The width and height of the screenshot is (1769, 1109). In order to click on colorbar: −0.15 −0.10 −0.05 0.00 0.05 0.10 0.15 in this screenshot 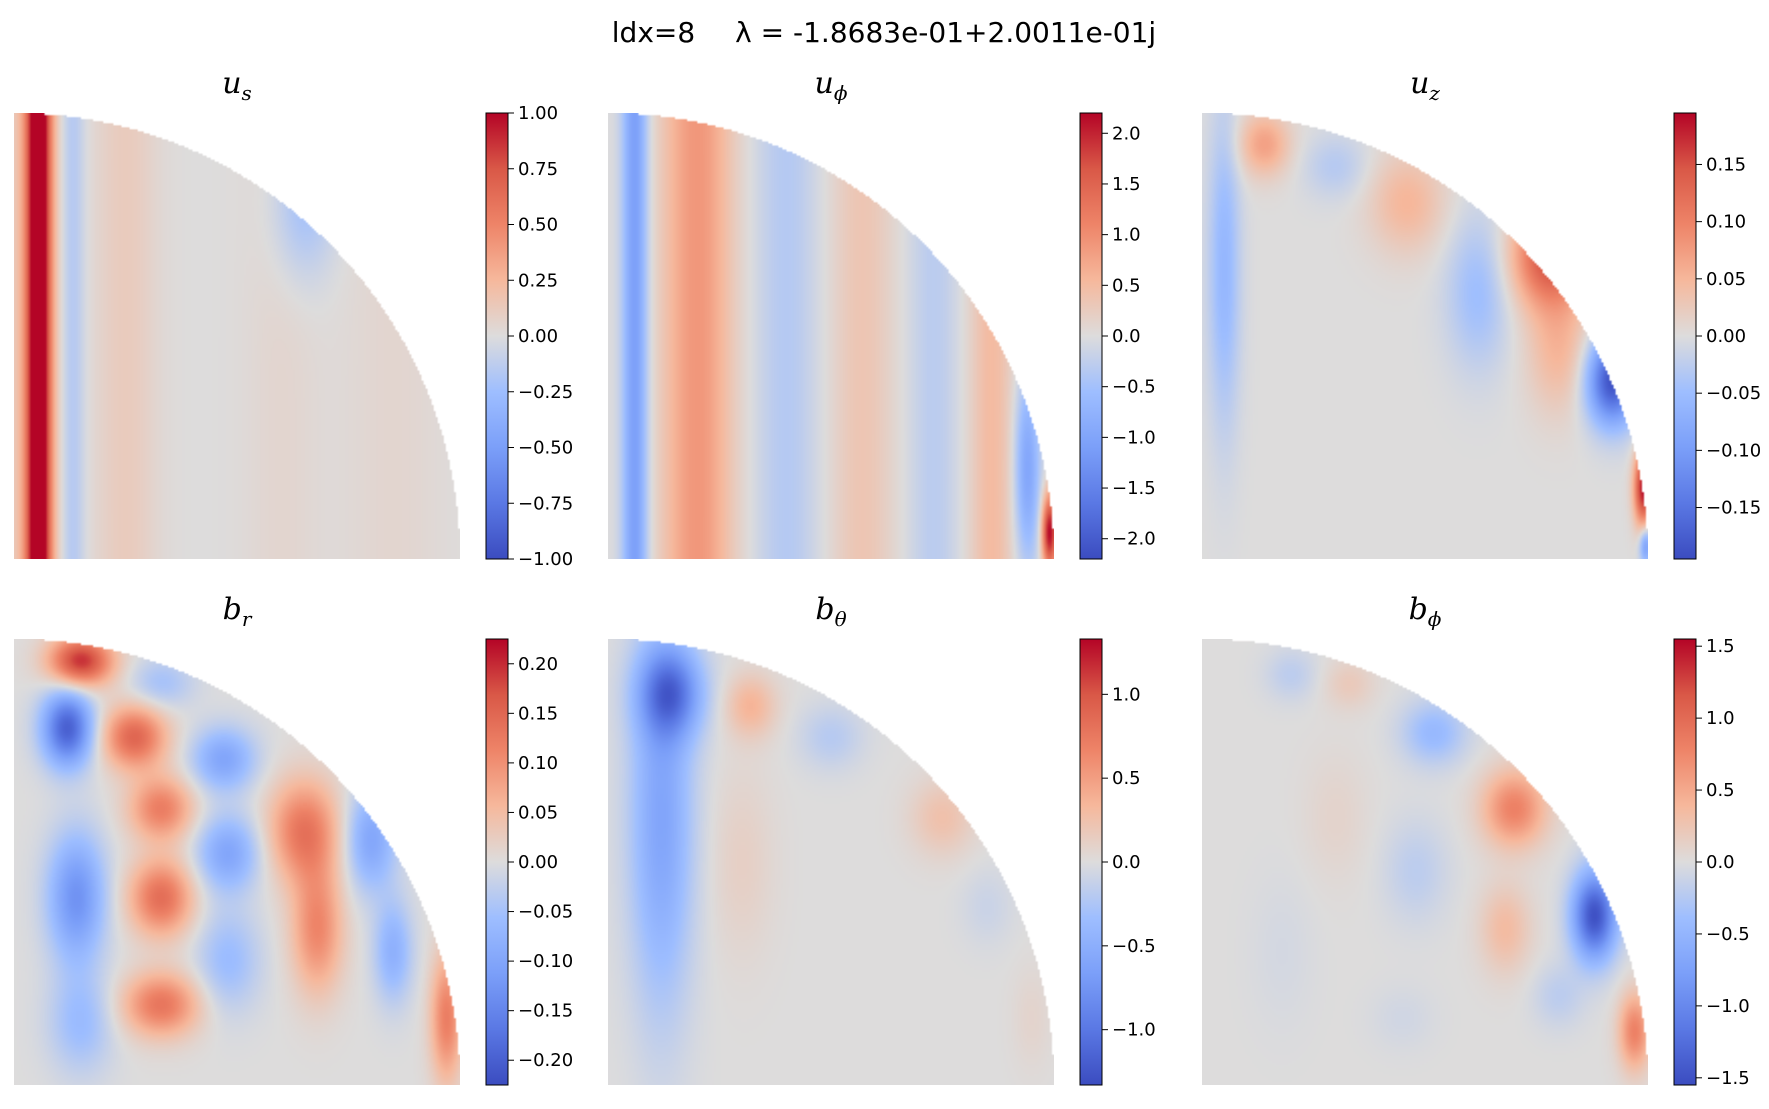, I will do `click(1717, 336)`.